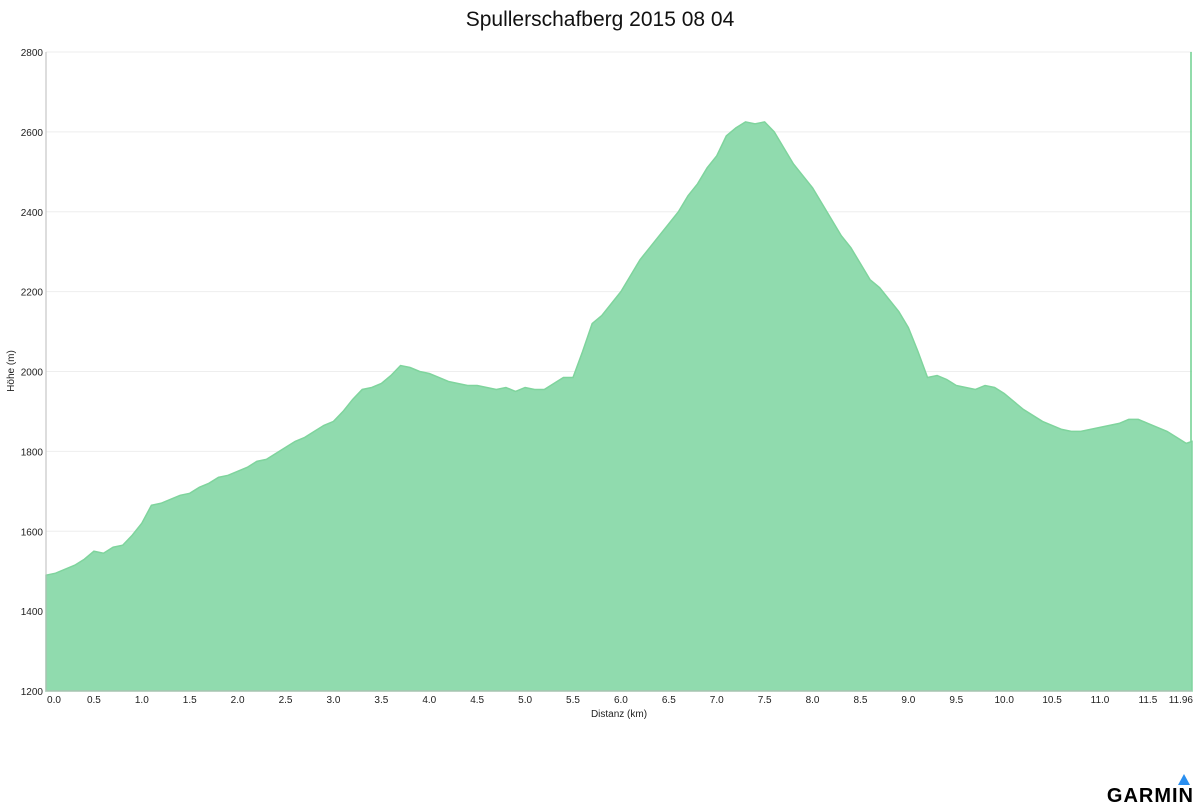  Describe the element at coordinates (32, 452) in the screenshot. I see `y-tick-label: 1800` at that location.